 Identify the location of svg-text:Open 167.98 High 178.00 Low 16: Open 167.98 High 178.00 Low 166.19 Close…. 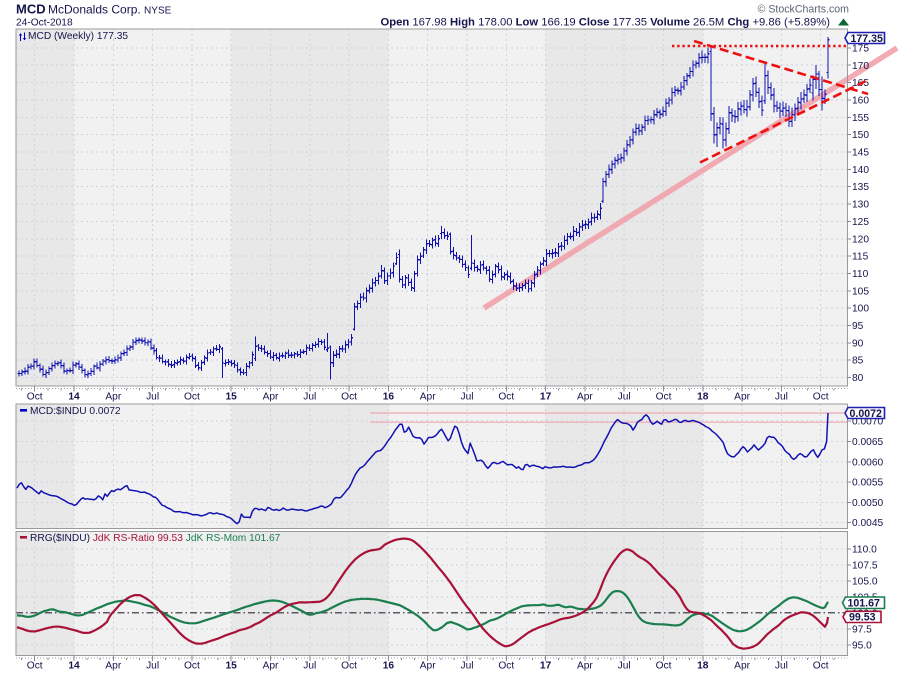
(606, 23).